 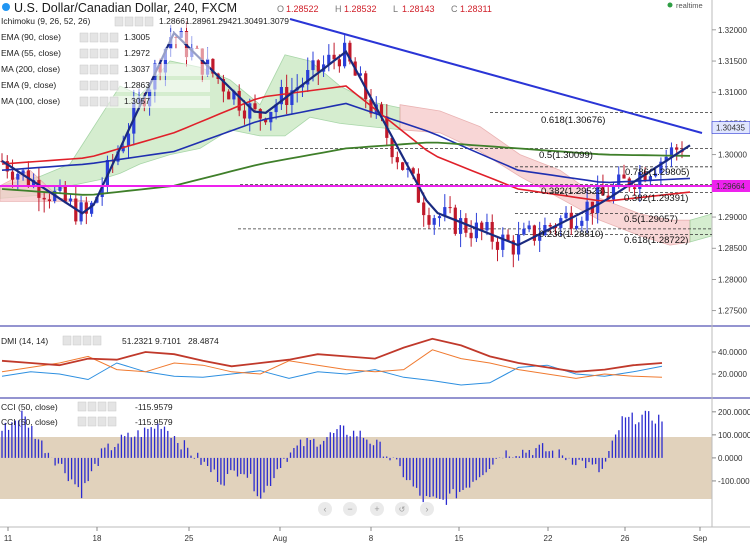 What do you see at coordinates (377, 509) in the screenshot?
I see `zoom-in-button` at bounding box center [377, 509].